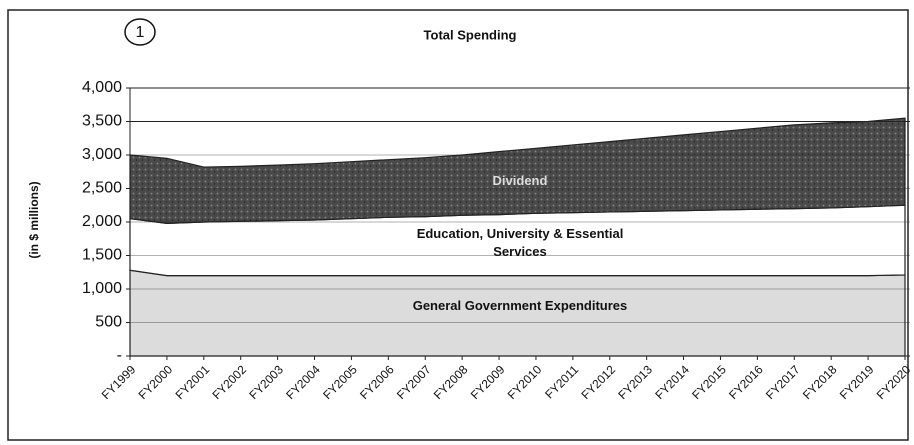 Image resolution: width=914 pixels, height=445 pixels. What do you see at coordinates (102, 288) in the screenshot?
I see `y-tick-label: 1,000` at bounding box center [102, 288].